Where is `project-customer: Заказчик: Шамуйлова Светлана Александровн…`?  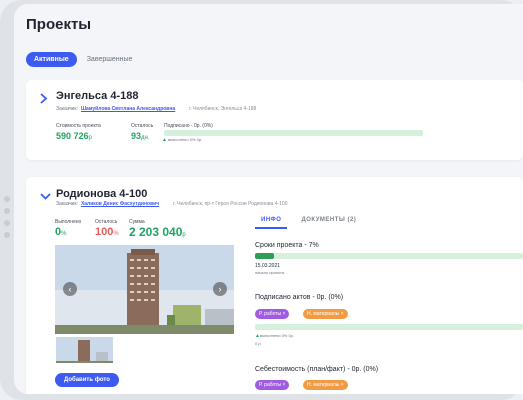
project-customer: Заказчик: Шамуйлова Светлана Александровн… is located at coordinates (156, 109).